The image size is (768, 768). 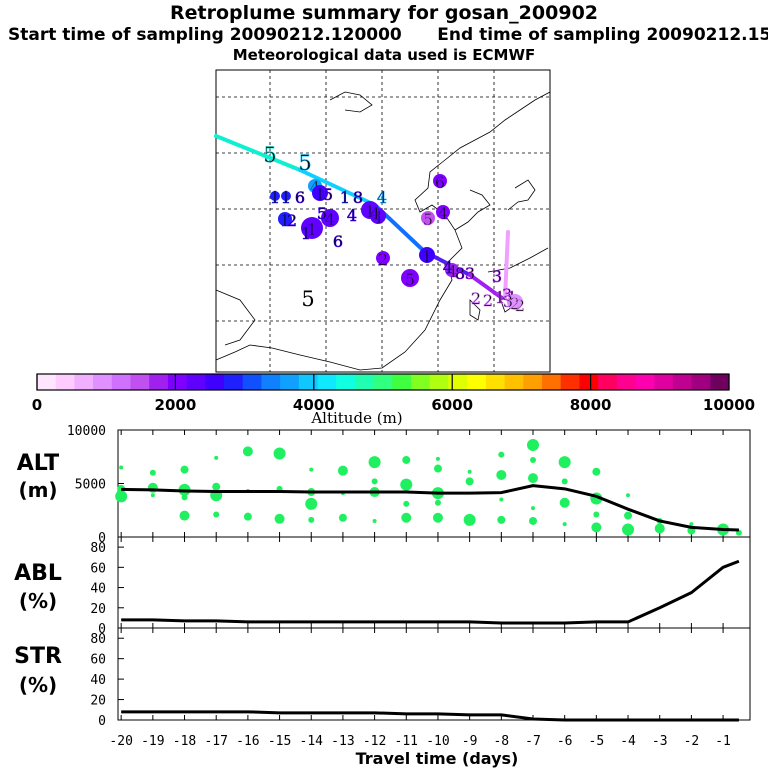 I want to click on x-tick-label: -4, so click(x=628, y=741).